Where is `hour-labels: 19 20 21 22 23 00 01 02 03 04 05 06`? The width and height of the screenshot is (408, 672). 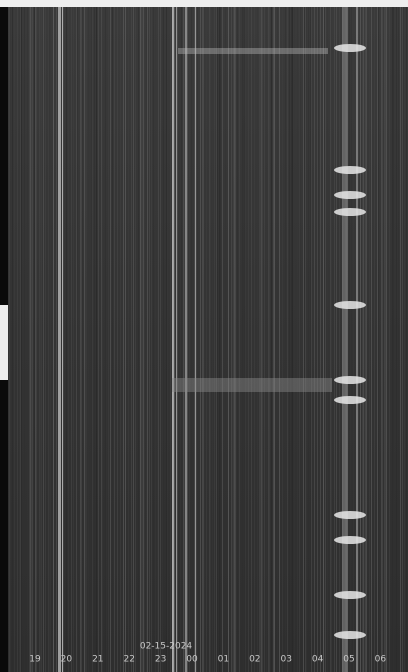 hour-labels: 19 20 21 22 23 00 01 02 03 04 05 06 is located at coordinates (207, 660).